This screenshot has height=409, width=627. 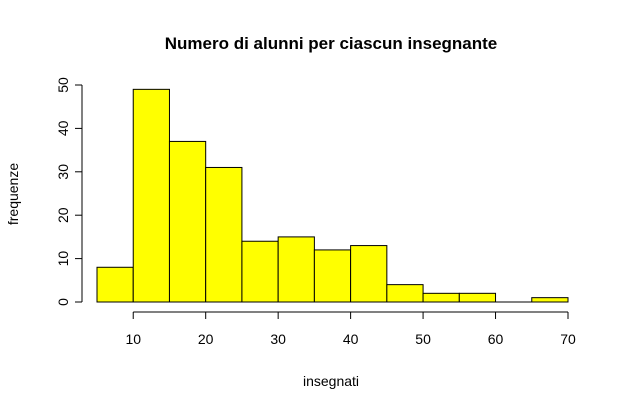 What do you see at coordinates (63, 128) in the screenshot?
I see `y-tick-label: 40` at bounding box center [63, 128].